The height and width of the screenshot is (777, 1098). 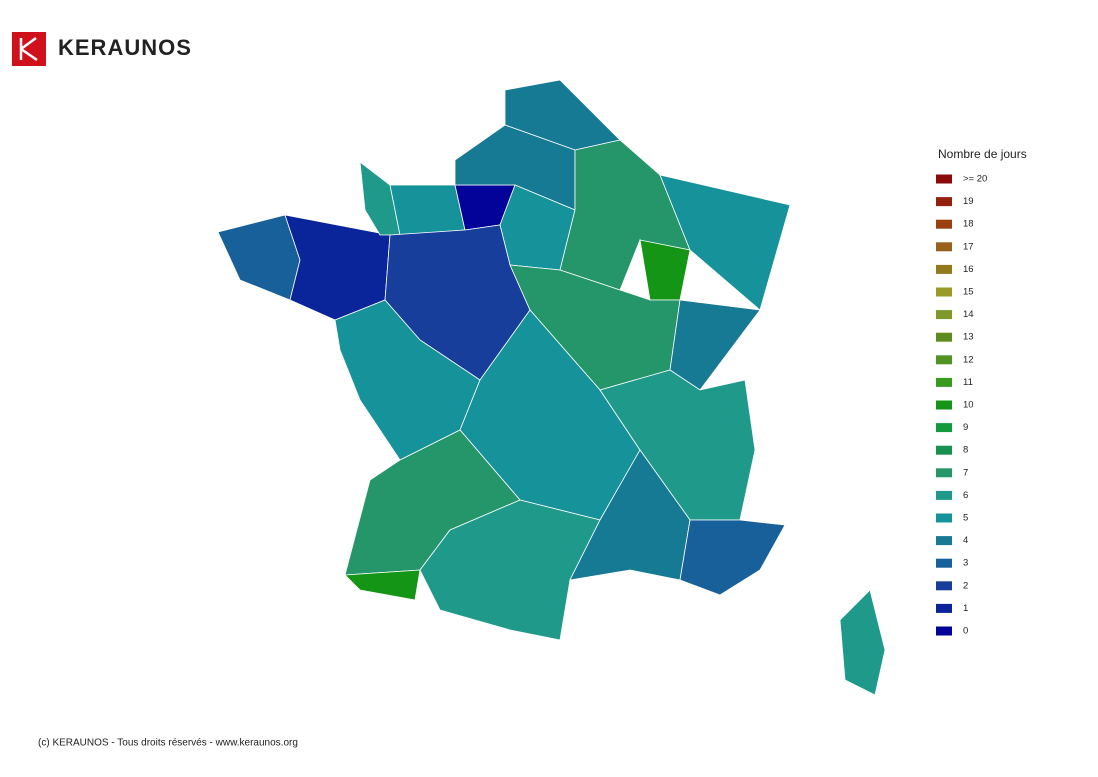 I want to click on legend-label: 2, so click(x=965, y=585).